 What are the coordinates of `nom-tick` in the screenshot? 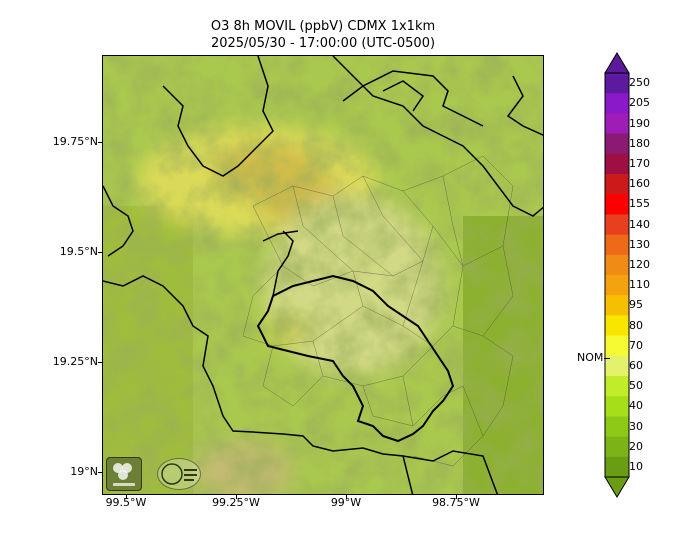 It's located at (607, 358).